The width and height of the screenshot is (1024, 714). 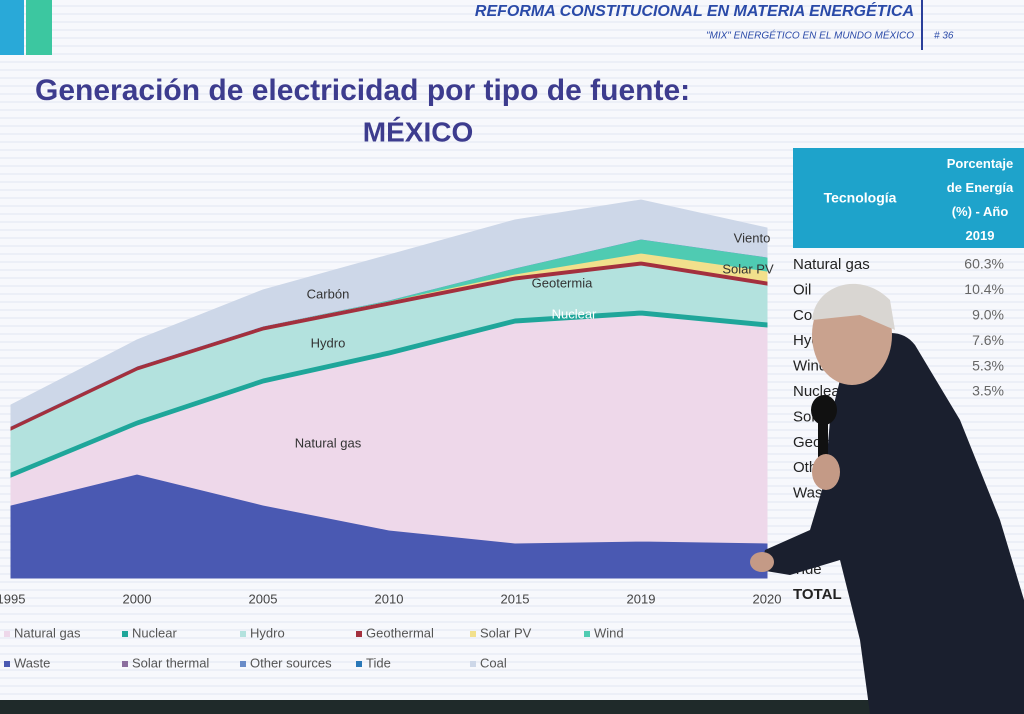 What do you see at coordinates (506, 632) in the screenshot?
I see `legend-label: Solar PV` at bounding box center [506, 632].